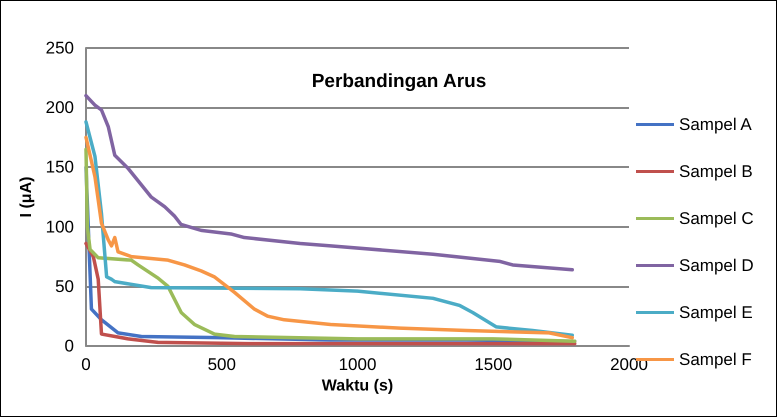 This screenshot has width=777, height=417. I want to click on y-tick-label: 50, so click(64, 286).